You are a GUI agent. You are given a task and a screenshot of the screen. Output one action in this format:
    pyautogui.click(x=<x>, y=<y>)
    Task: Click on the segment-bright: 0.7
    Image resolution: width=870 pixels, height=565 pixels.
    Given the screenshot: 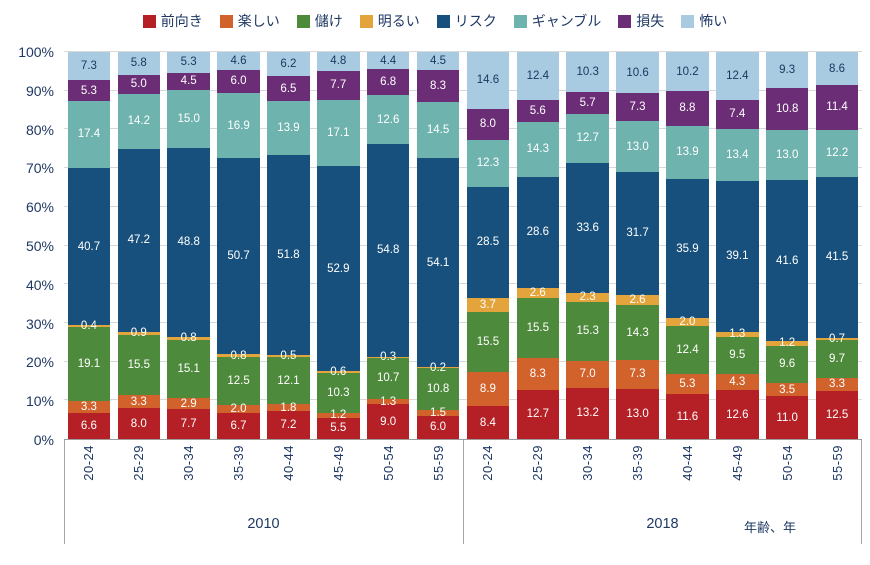 What is the action you would take?
    pyautogui.click(x=837, y=339)
    